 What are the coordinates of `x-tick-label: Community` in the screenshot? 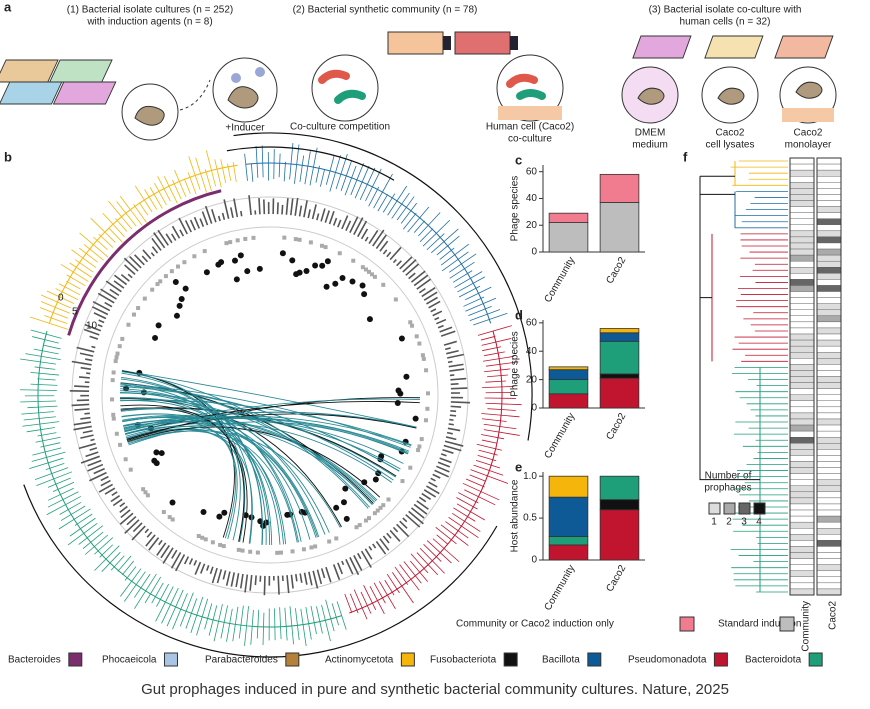 It's located at (560, 279).